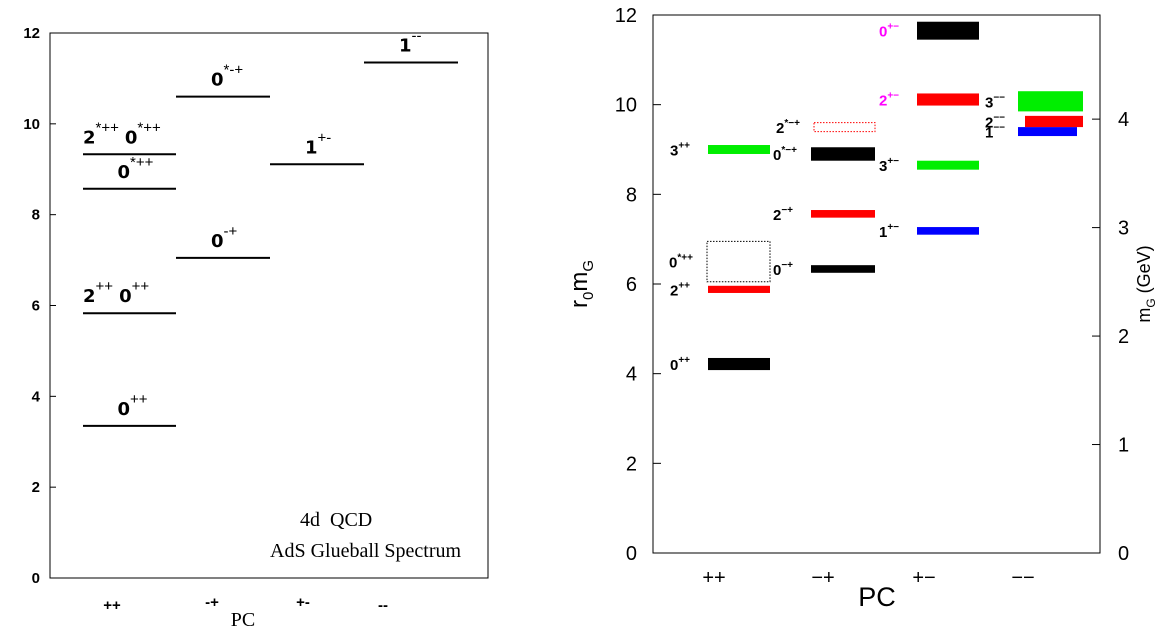  What do you see at coordinates (1022, 578) in the screenshot?
I see `right-x-tick-label: −−` at bounding box center [1022, 578].